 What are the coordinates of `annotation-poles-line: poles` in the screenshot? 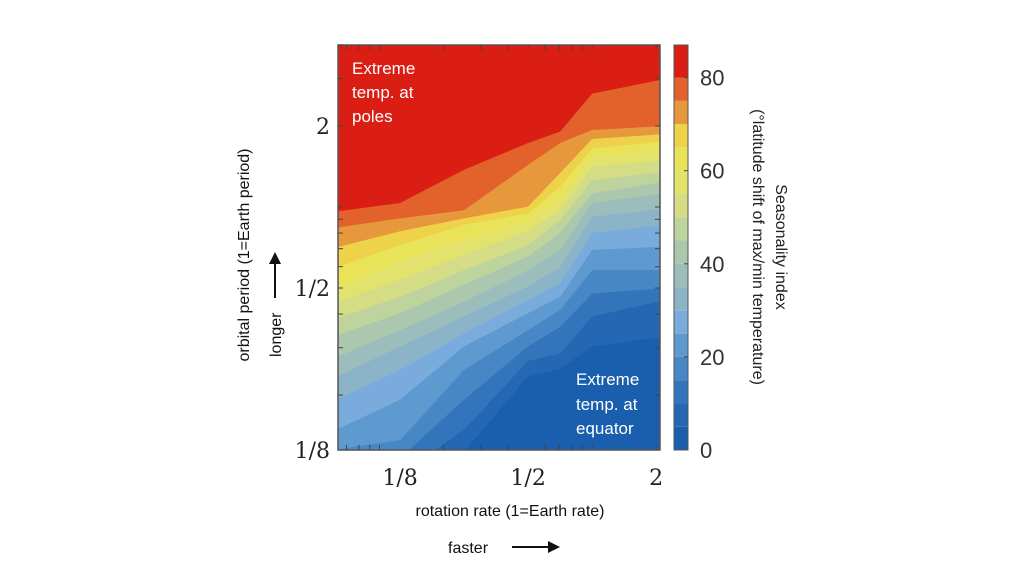 It's located at (372, 116).